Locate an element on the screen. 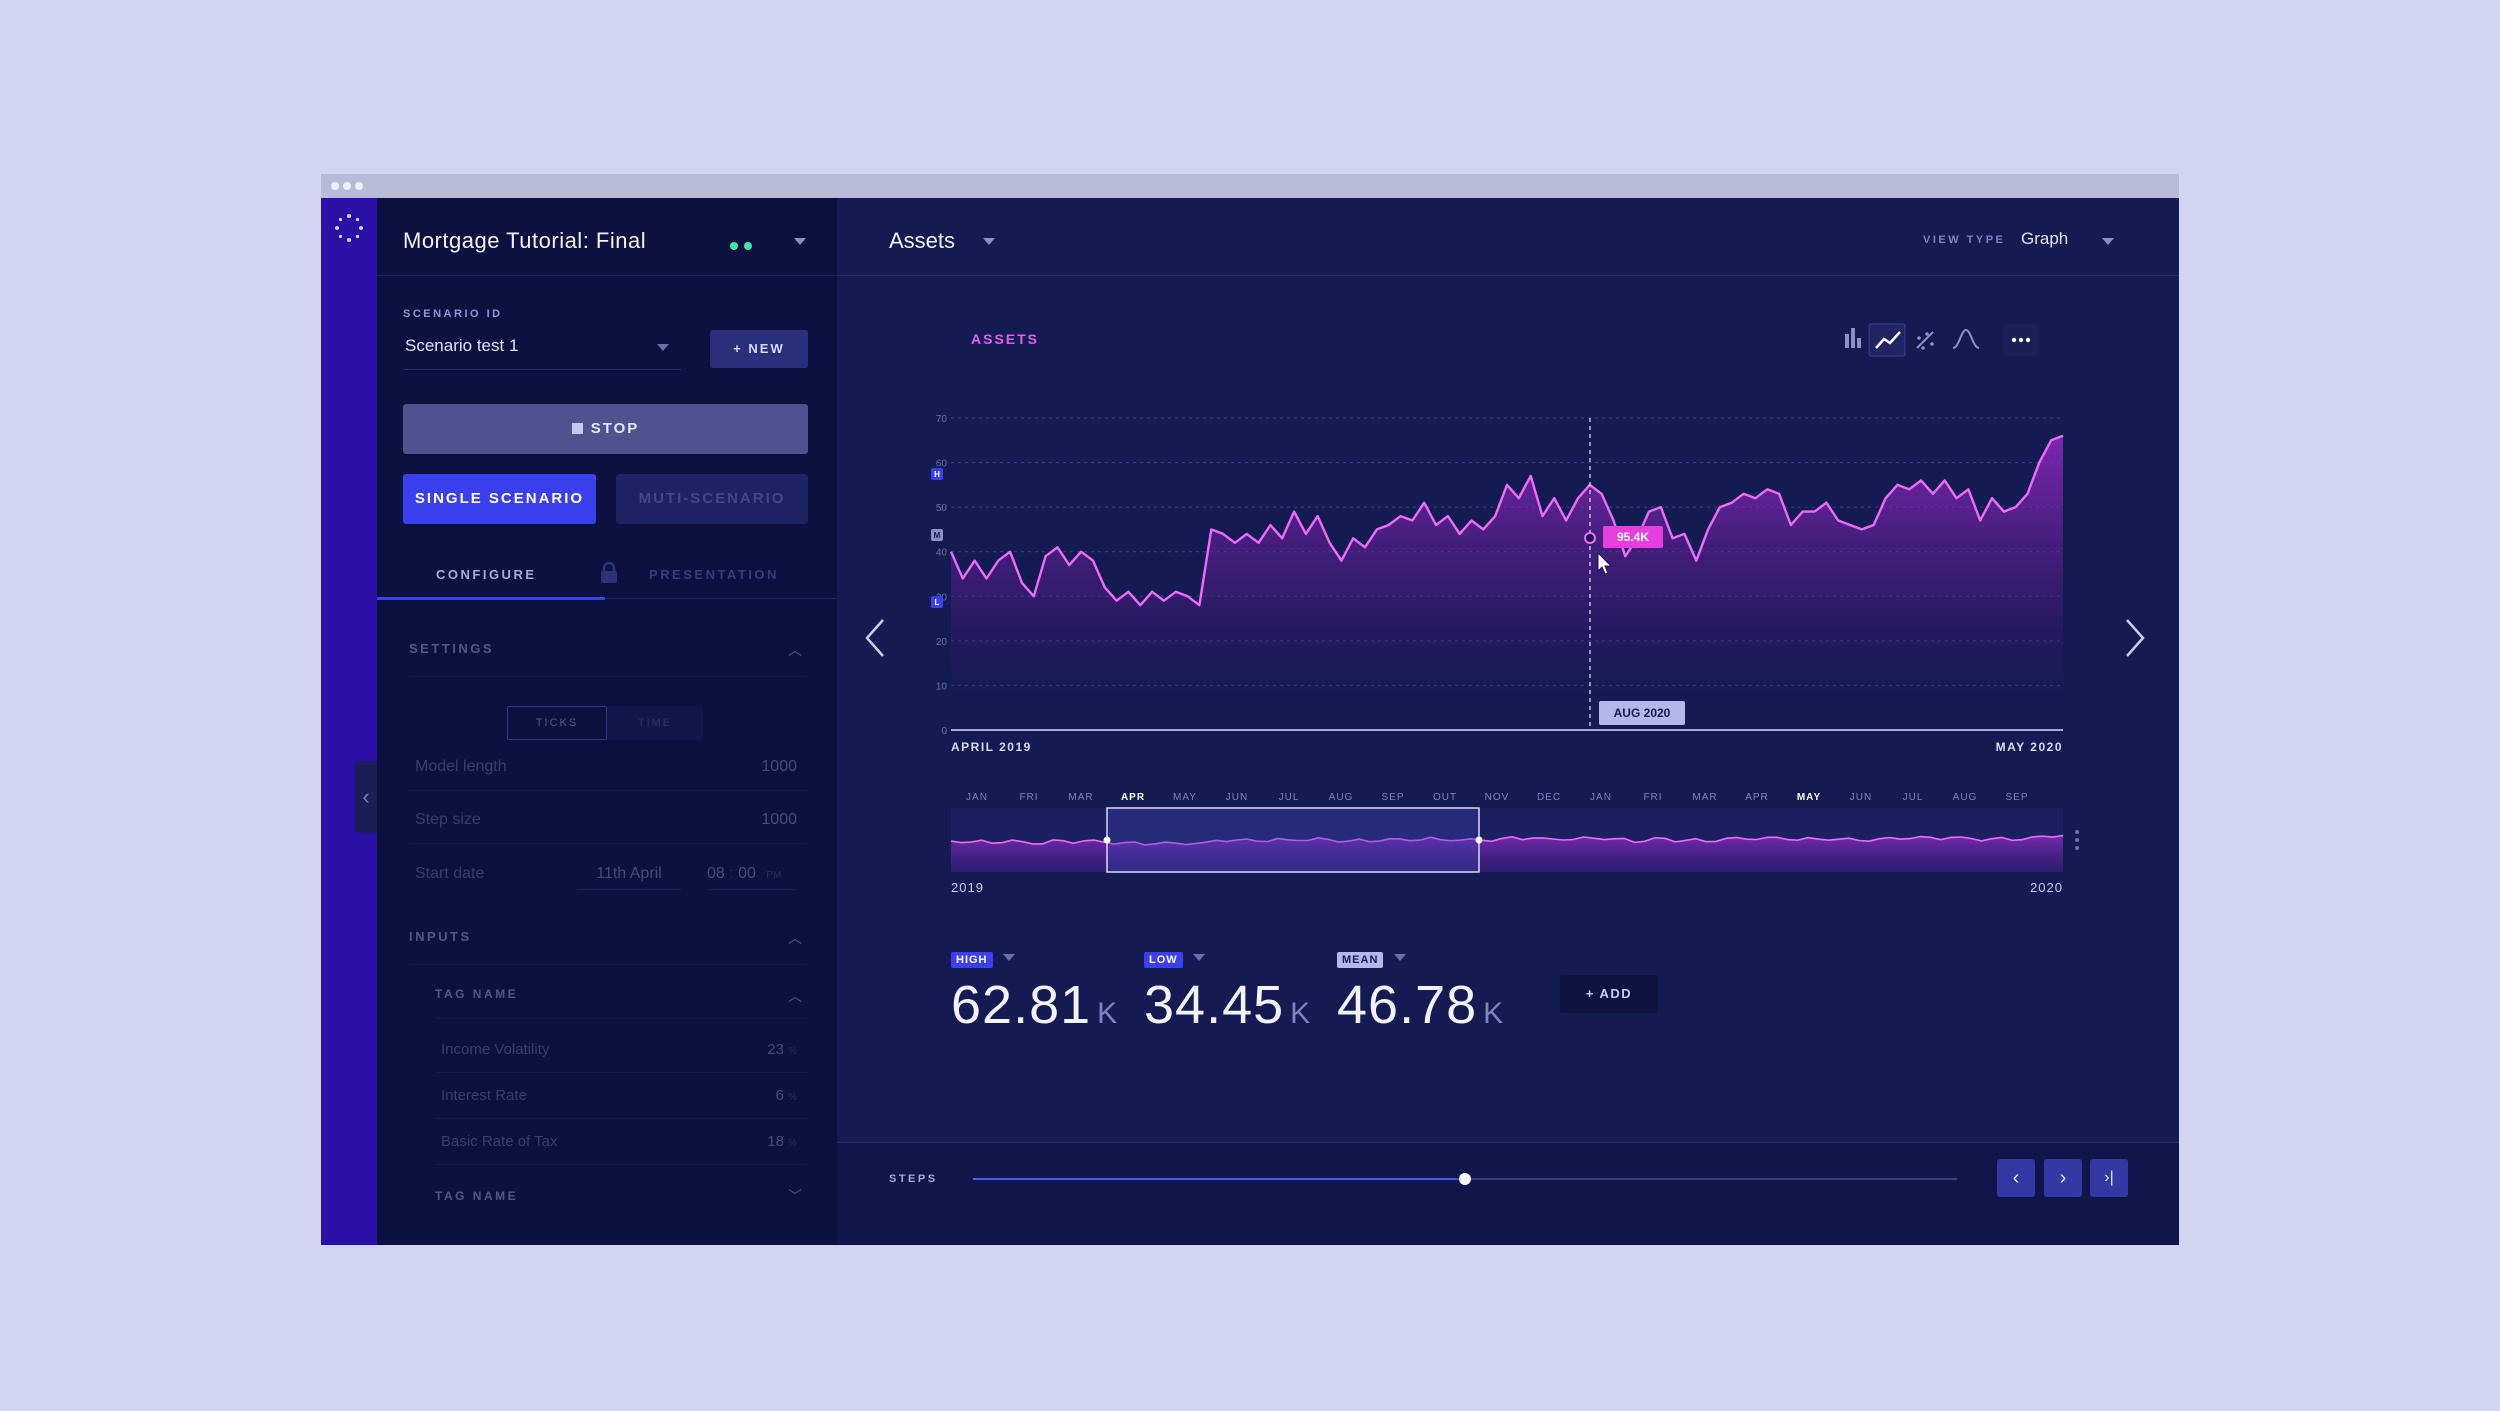 This screenshot has height=1411, width=2500. new-scenario-button: + NEW is located at coordinates (759, 349).